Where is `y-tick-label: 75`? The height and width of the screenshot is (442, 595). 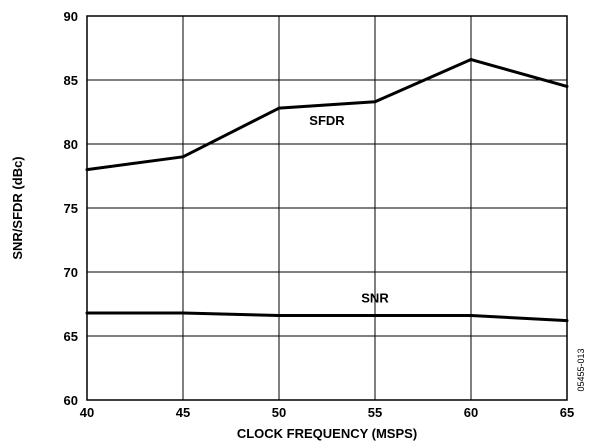
y-tick-label: 75 is located at coordinates (71, 208).